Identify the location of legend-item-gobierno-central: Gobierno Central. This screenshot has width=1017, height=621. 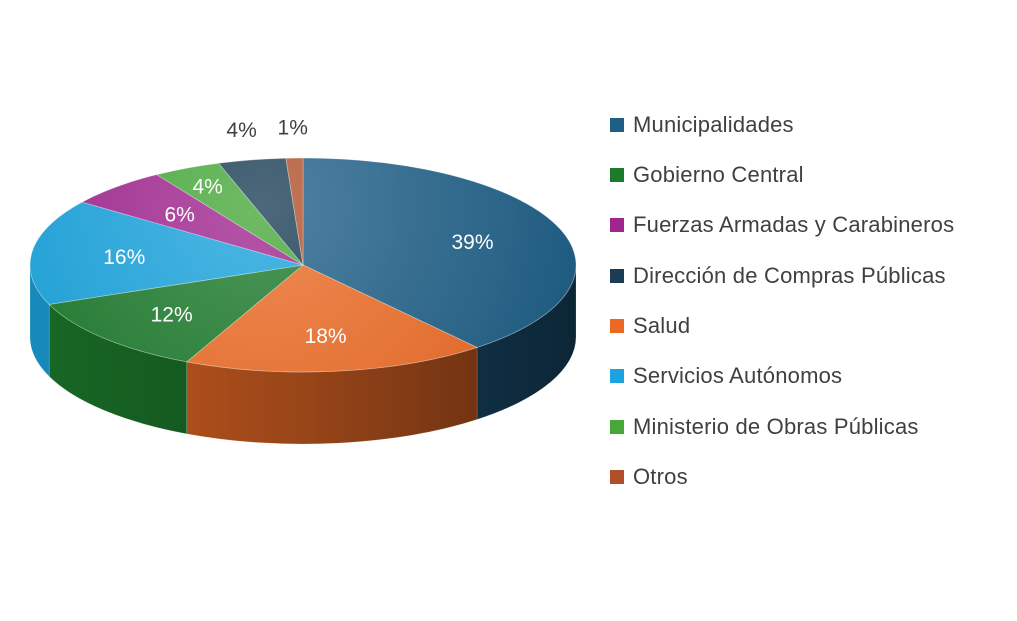
(782, 174).